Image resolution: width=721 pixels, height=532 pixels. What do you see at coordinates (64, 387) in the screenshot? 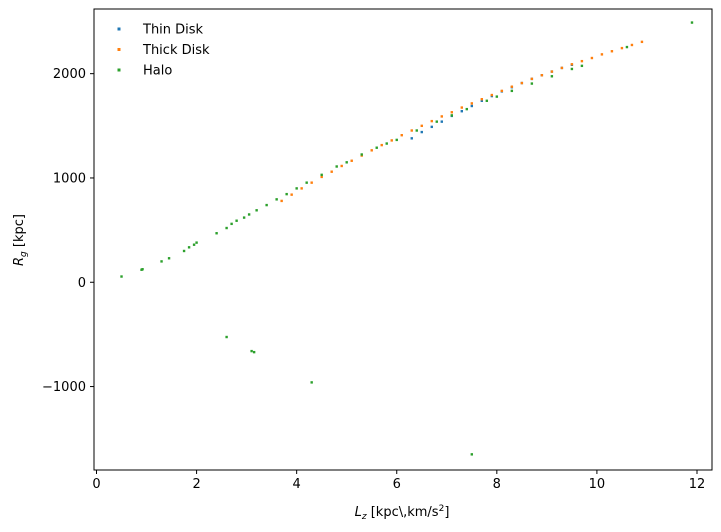
I see `y-tick-label: −1000` at bounding box center [64, 387].